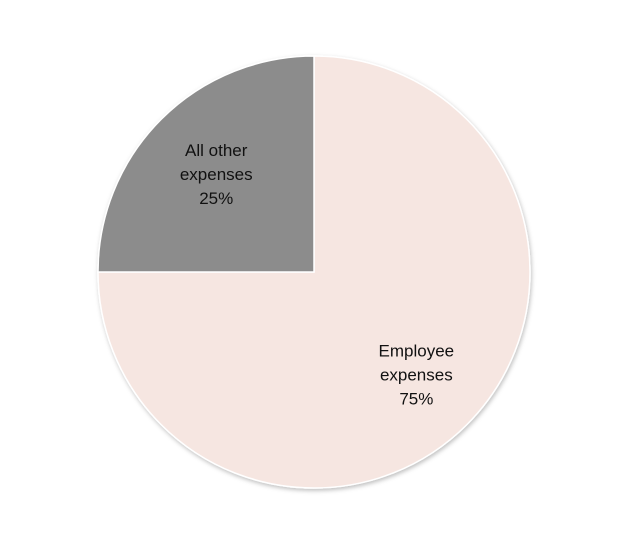  Describe the element at coordinates (417, 350) in the screenshot. I see `slice-label-line: Employee` at that location.